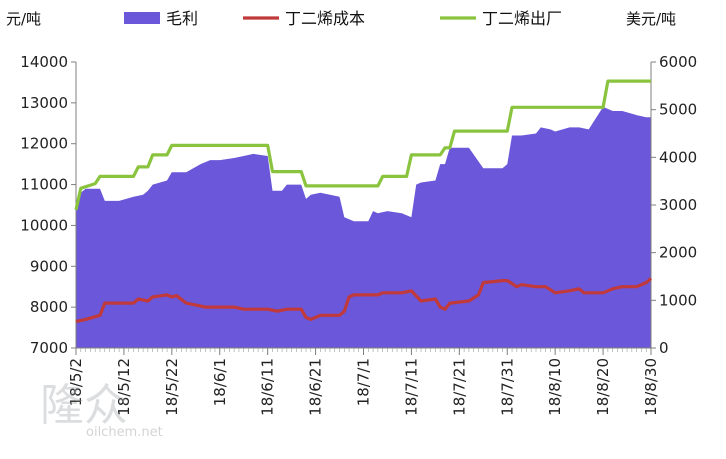  I want to click on legend-label: 丁二烯出厂, so click(522, 18).